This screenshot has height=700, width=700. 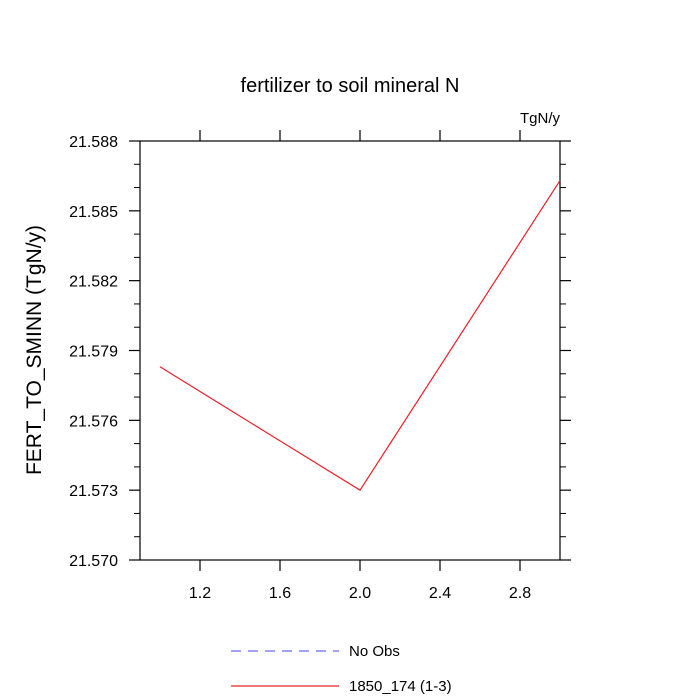 What do you see at coordinates (360, 593) in the screenshot?
I see `x-tick-label: 2.0` at bounding box center [360, 593].